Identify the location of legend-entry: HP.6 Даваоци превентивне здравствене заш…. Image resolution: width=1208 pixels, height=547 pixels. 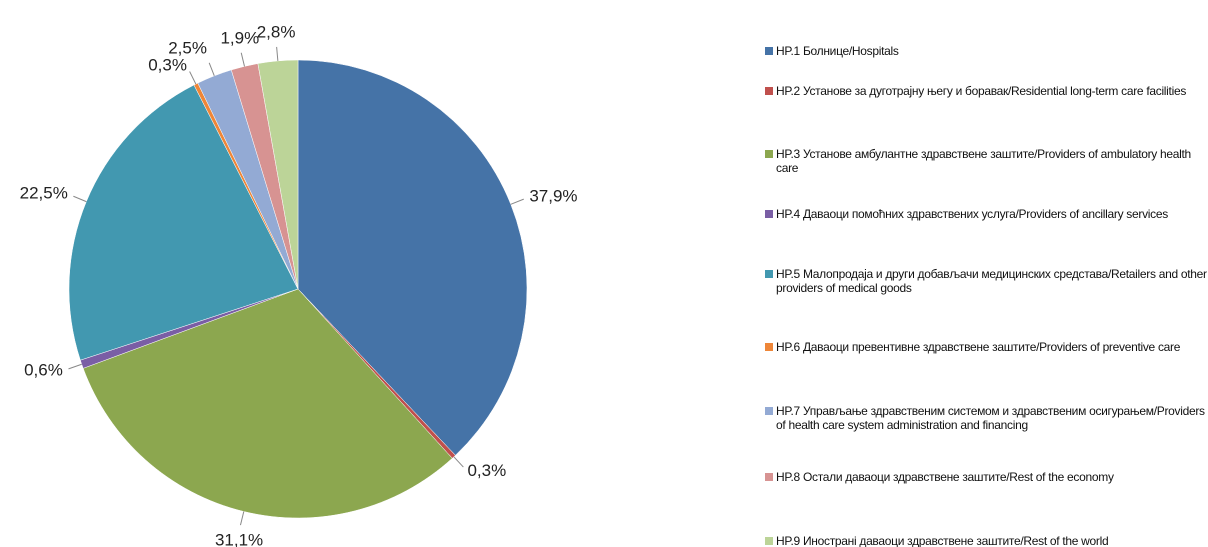
(986, 347).